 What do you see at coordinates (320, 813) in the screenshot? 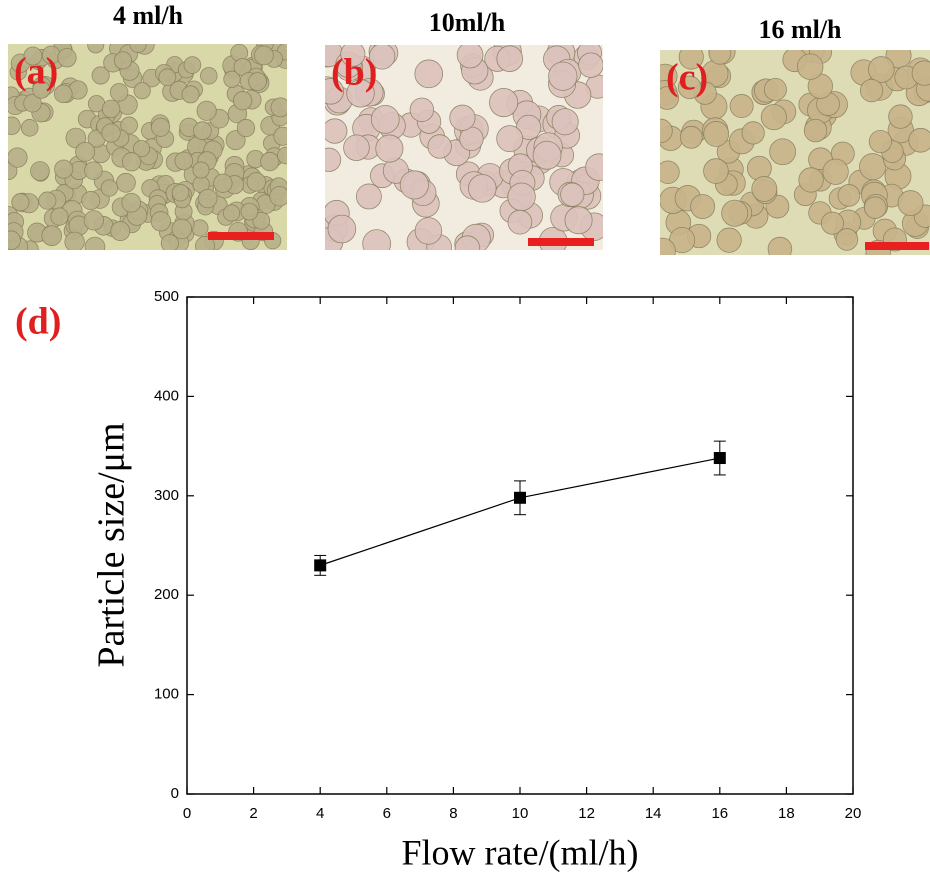
I see `x-tick-label: 4` at bounding box center [320, 813].